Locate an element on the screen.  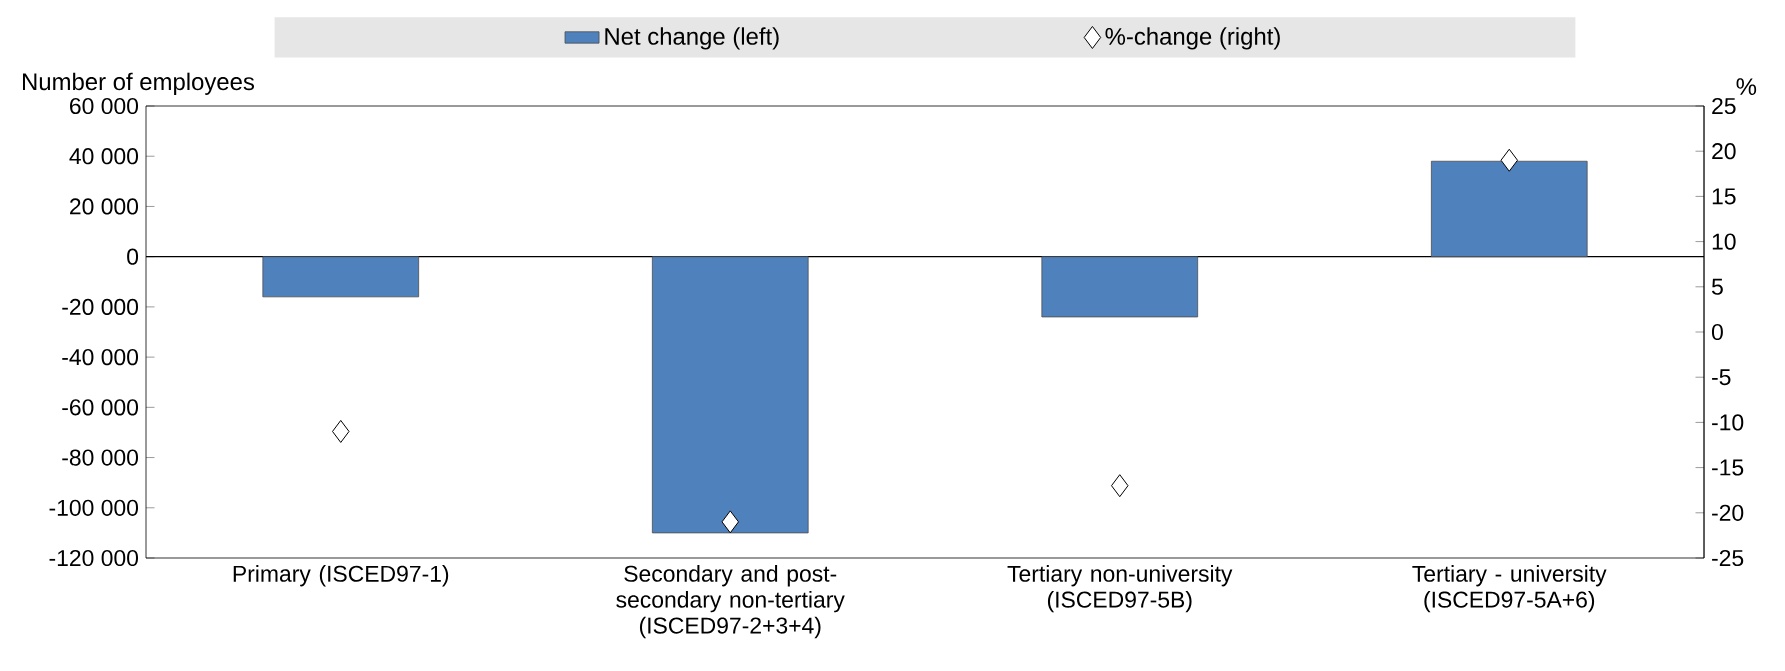
y2-tick-label: -20 is located at coordinates (1728, 512).